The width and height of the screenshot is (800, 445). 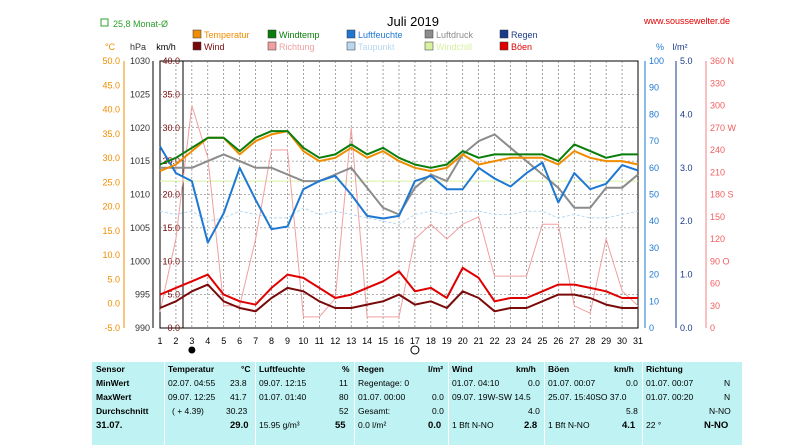 What do you see at coordinates (192, 383) in the screenshot?
I see `temp-min-time: 02.07. 04:55` at bounding box center [192, 383].